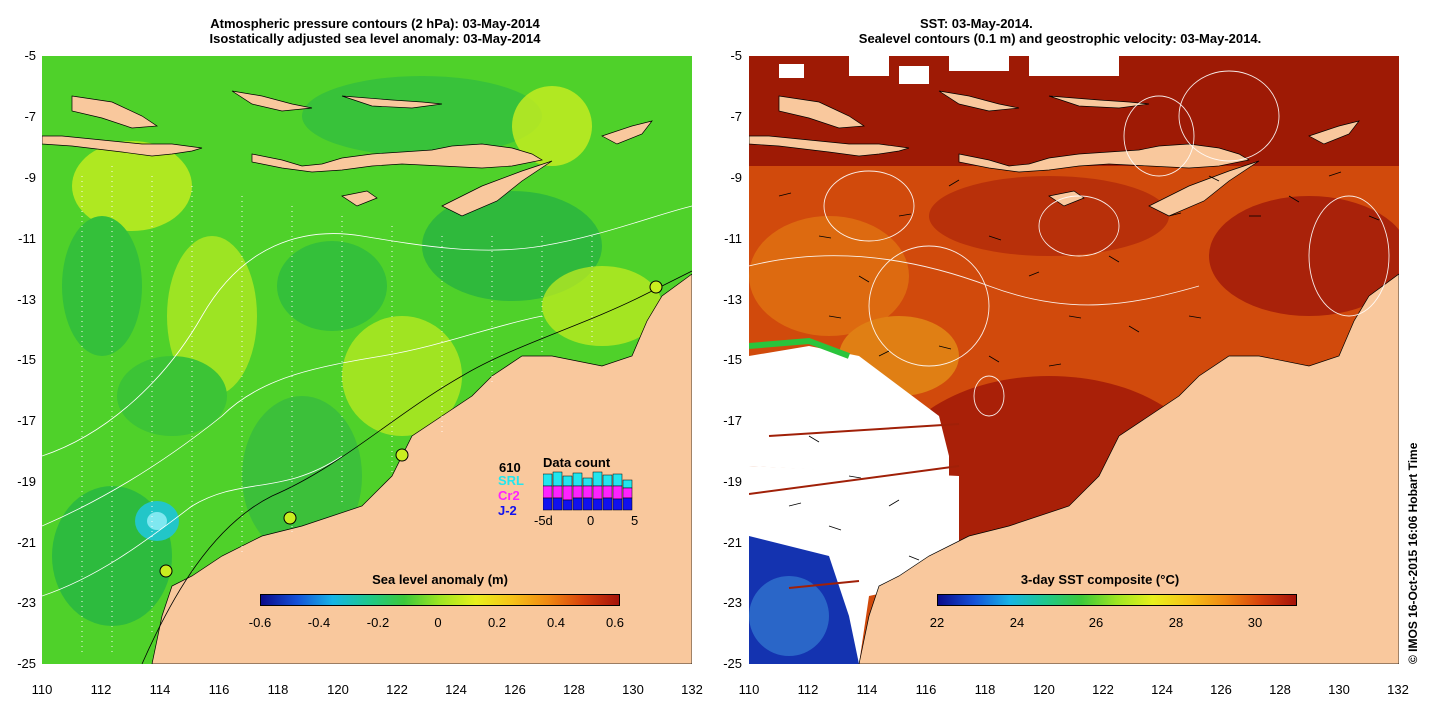 This screenshot has width=1440, height=710. I want to click on histogram-tick: 0, so click(591, 520).